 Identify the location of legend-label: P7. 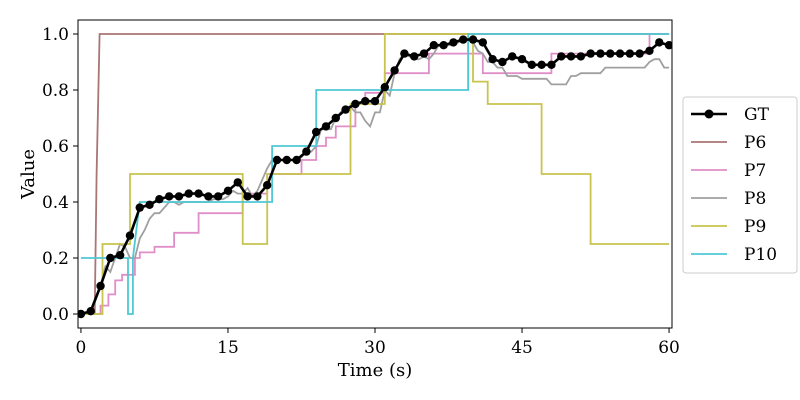
(755, 171).